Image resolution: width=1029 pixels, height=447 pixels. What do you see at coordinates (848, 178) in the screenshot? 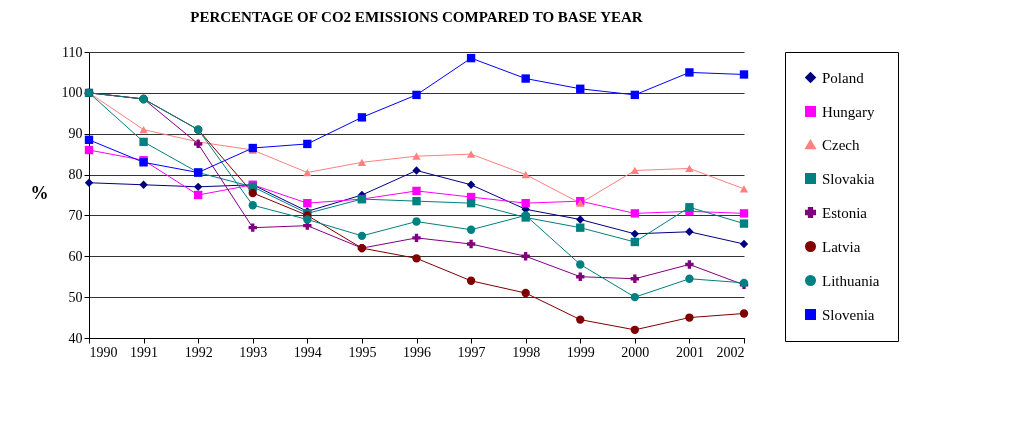
I see `legend-label: Slovakia` at bounding box center [848, 178].